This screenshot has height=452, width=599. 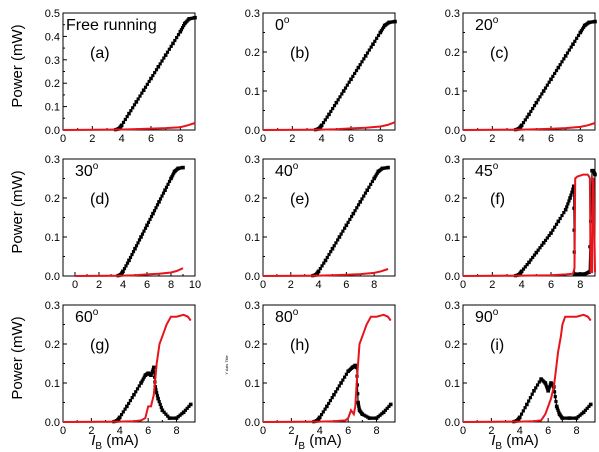 What do you see at coordinates (487, 24) in the screenshot?
I see `panel-title: 20o` at bounding box center [487, 24].